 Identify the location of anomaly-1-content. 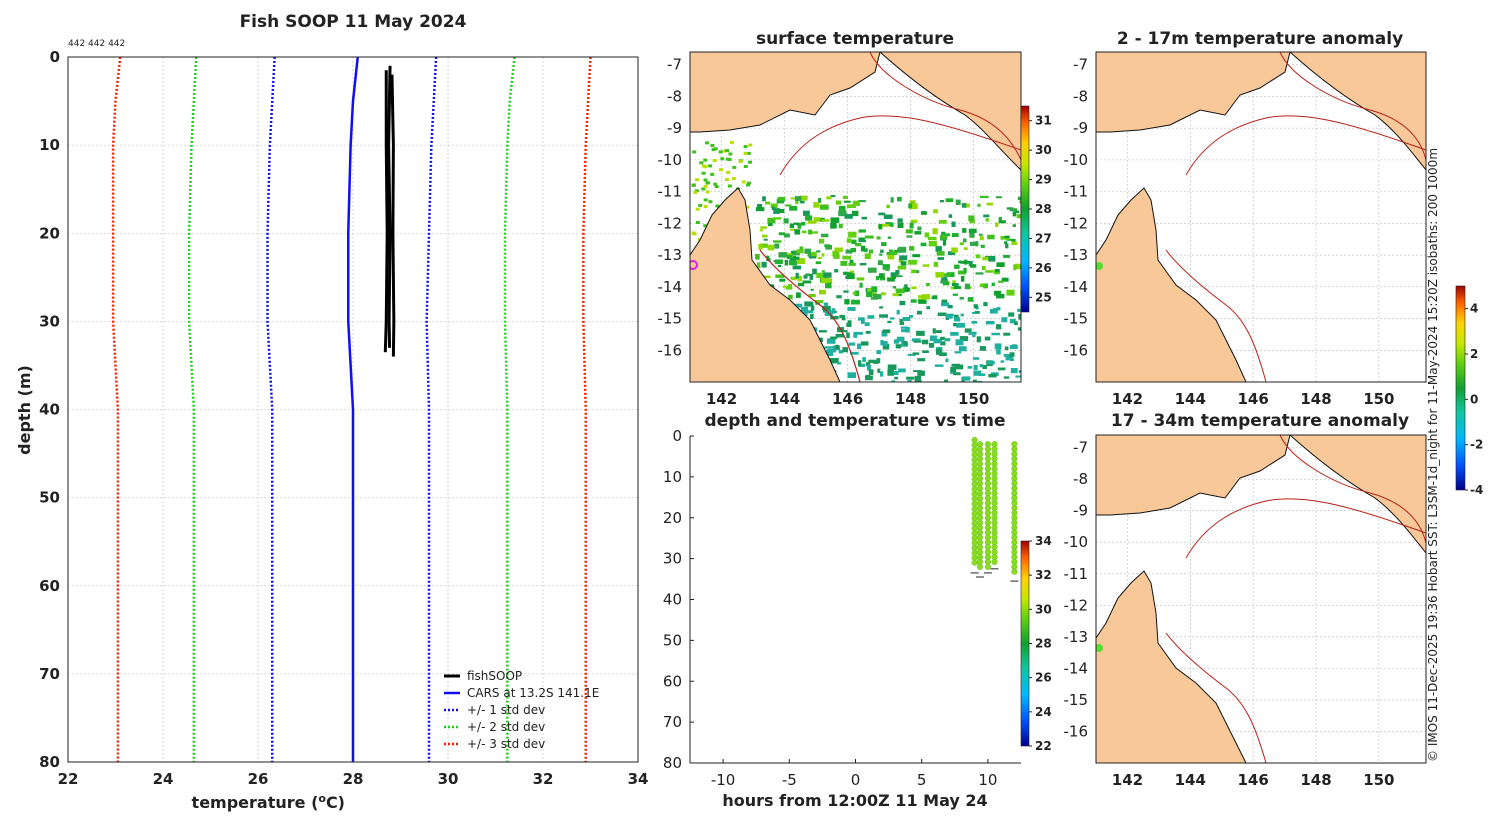
(1261, 217).